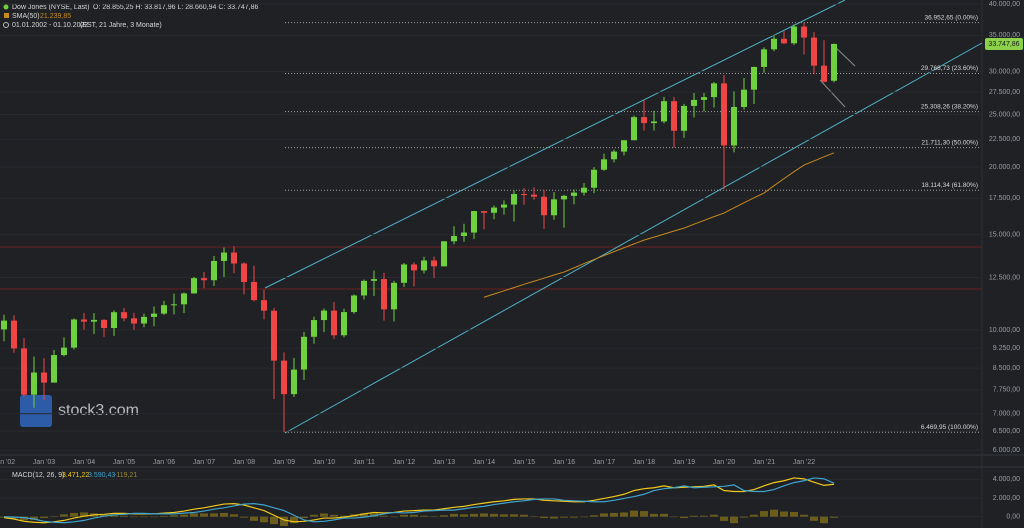 The image size is (1024, 528). What do you see at coordinates (101, 475) in the screenshot?
I see `signal-value: 3.590,43` at bounding box center [101, 475].